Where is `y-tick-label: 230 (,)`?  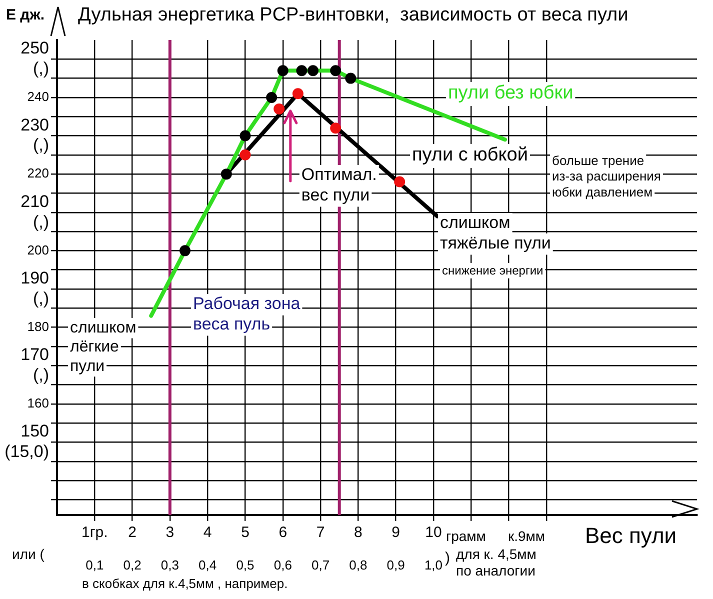
y-tick-label: 230 (,) is located at coordinates (34, 135).